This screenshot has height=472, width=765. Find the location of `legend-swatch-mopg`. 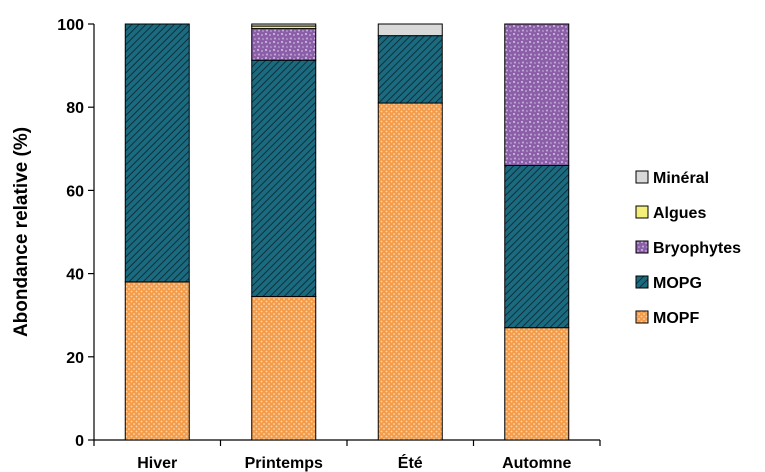

legend-swatch-mopg is located at coordinates (642, 282).